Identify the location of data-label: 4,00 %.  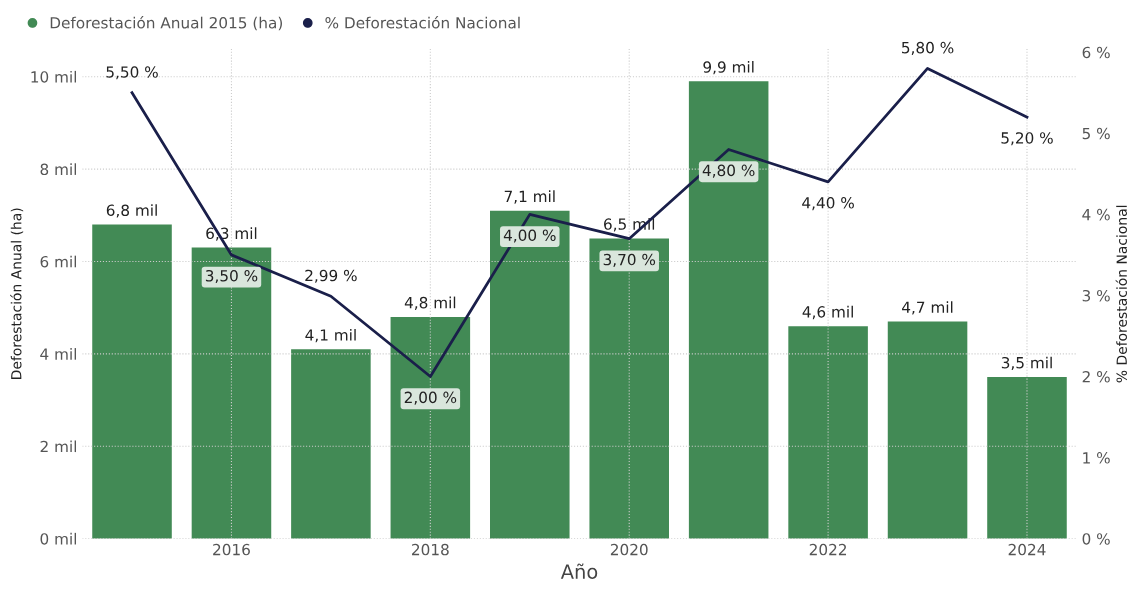
(529, 236).